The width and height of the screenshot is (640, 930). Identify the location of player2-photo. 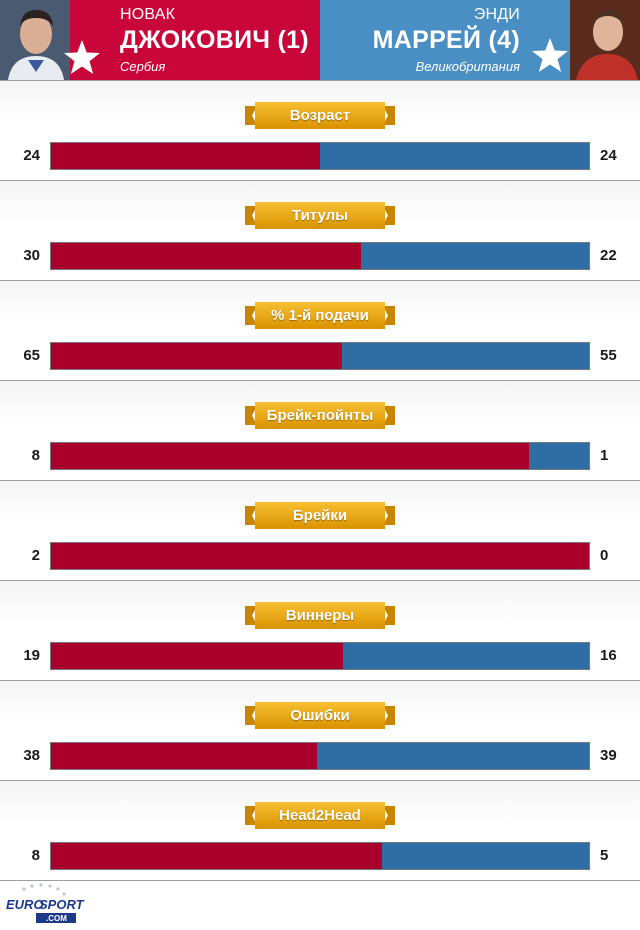
(605, 40).